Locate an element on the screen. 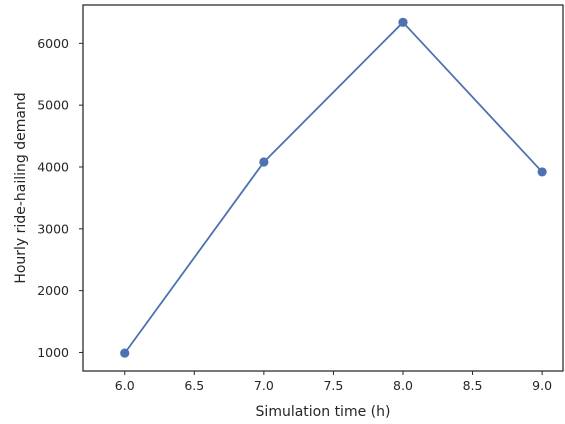 The height and width of the screenshot is (424, 565). x-axis: 6.0 6.5 7.0 7.5 8.0 8.5 9.0 is located at coordinates (333, 382).